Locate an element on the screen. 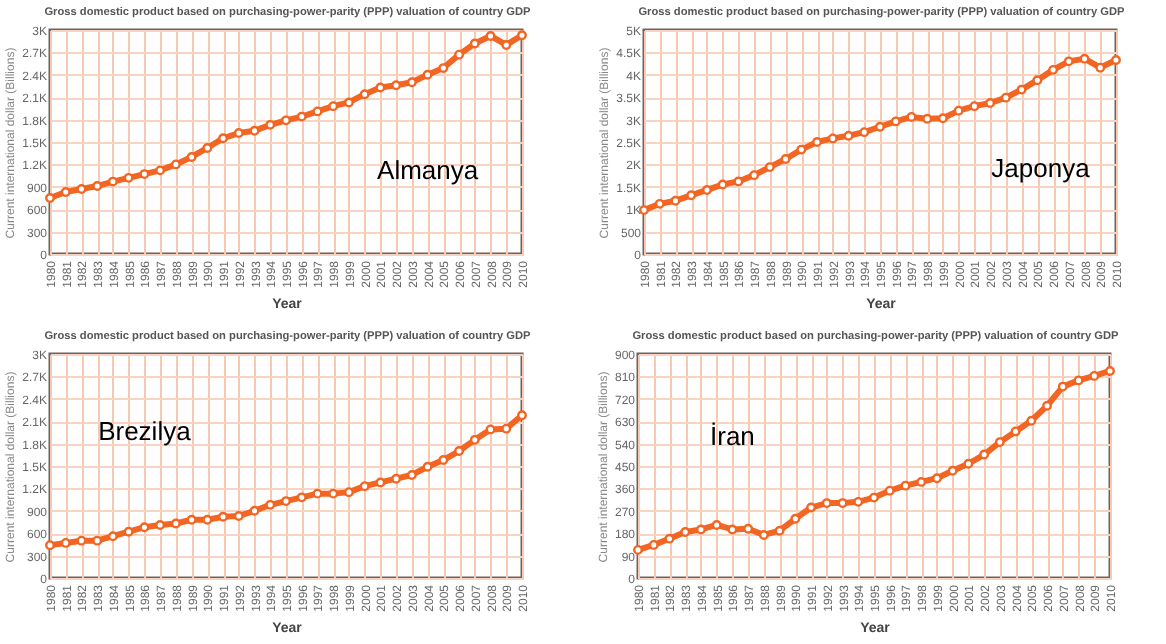  annotation: Brezilya is located at coordinates (145, 431).